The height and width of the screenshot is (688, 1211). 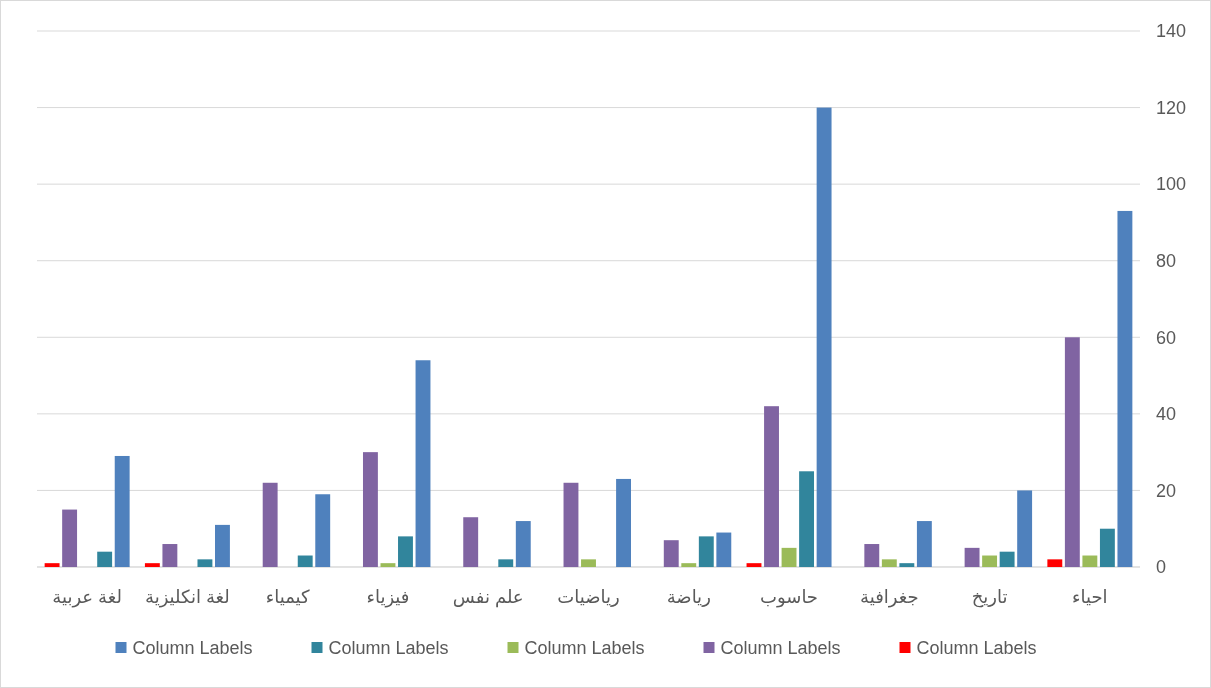 I want to click on x-tick-label: لغة عربية, so click(x=87, y=597).